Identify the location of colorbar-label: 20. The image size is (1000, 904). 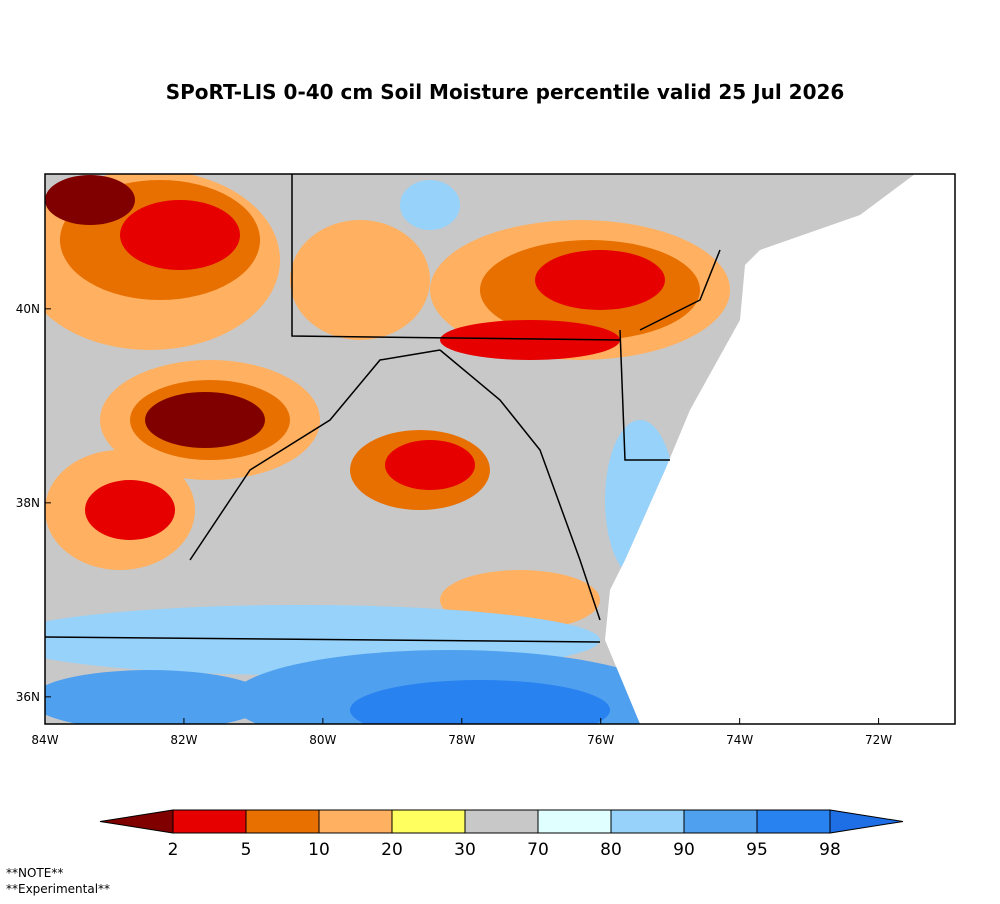
(392, 850).